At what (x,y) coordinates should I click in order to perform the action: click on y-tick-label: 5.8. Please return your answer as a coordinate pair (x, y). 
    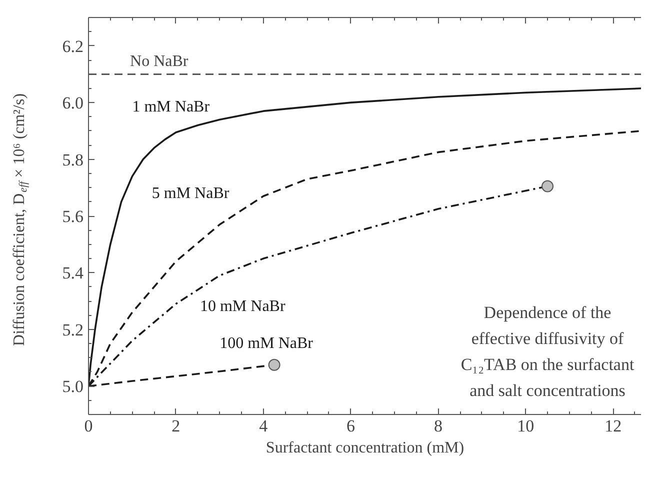
    Looking at the image, I should click on (73, 160).